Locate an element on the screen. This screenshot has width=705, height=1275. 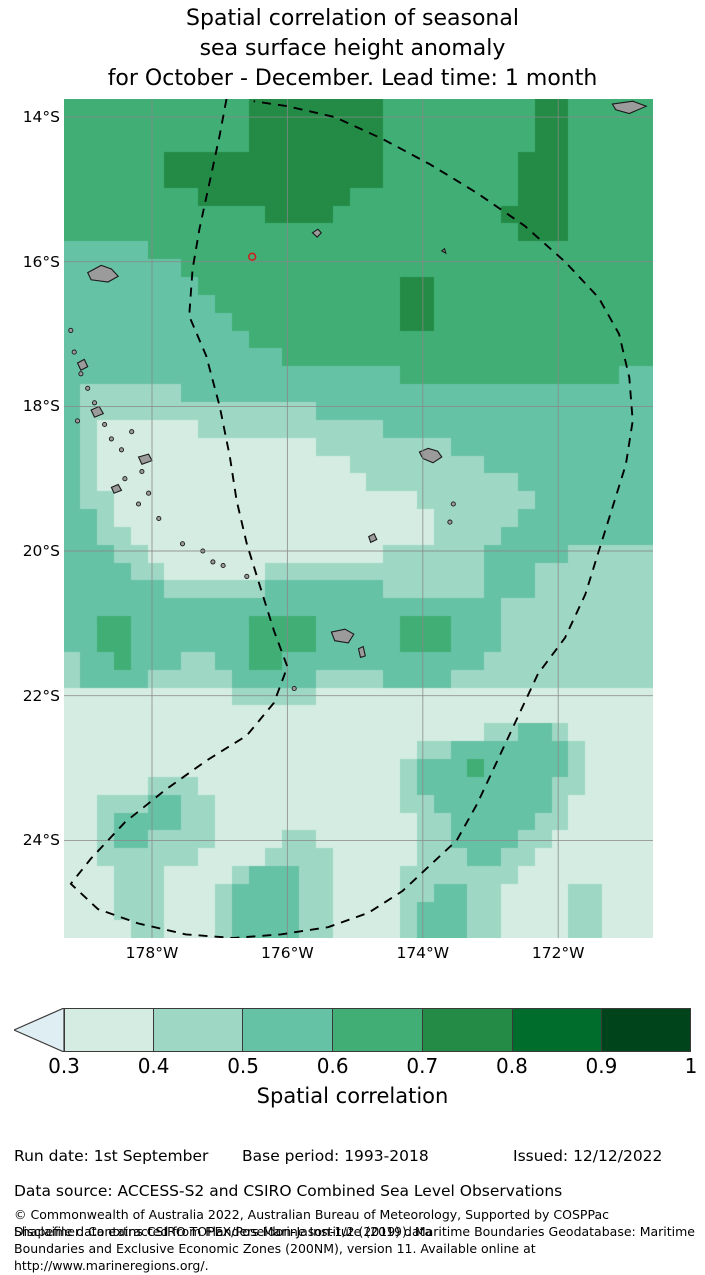
colorbar-tick-0.8: 0.8 is located at coordinates (511, 1066).